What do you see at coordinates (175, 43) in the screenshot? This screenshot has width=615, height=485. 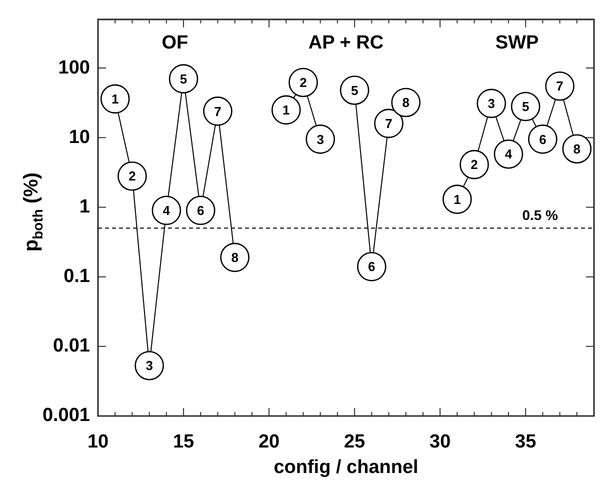 I see `series-label: OF` at bounding box center [175, 43].